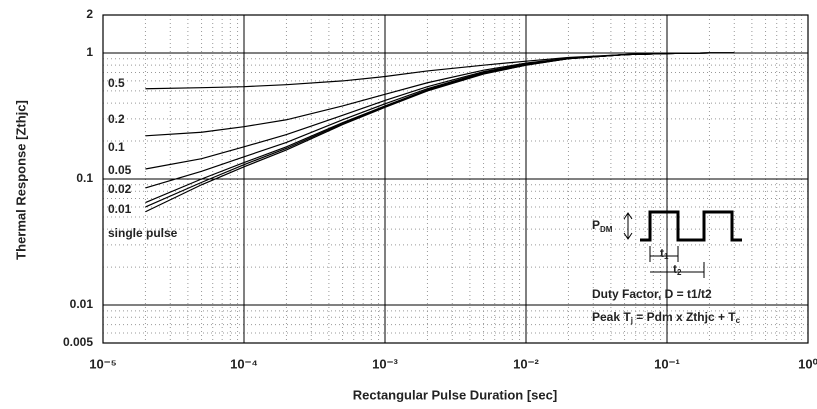  Describe the element at coordinates (116, 119) in the screenshot. I see `series-label: 0.2` at that location.